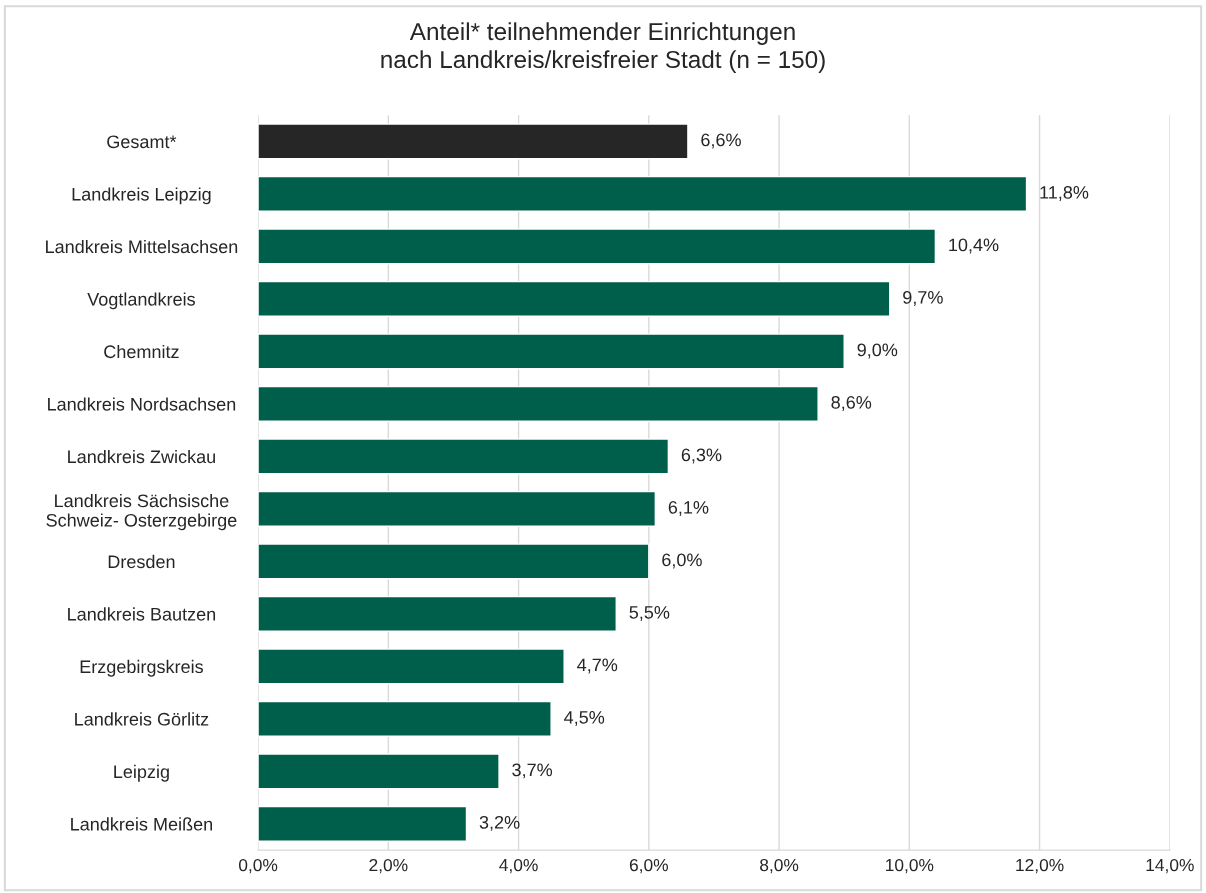  Describe the element at coordinates (141, 196) in the screenshot. I see `y-tick-label: Landkreis Leipzig` at that location.